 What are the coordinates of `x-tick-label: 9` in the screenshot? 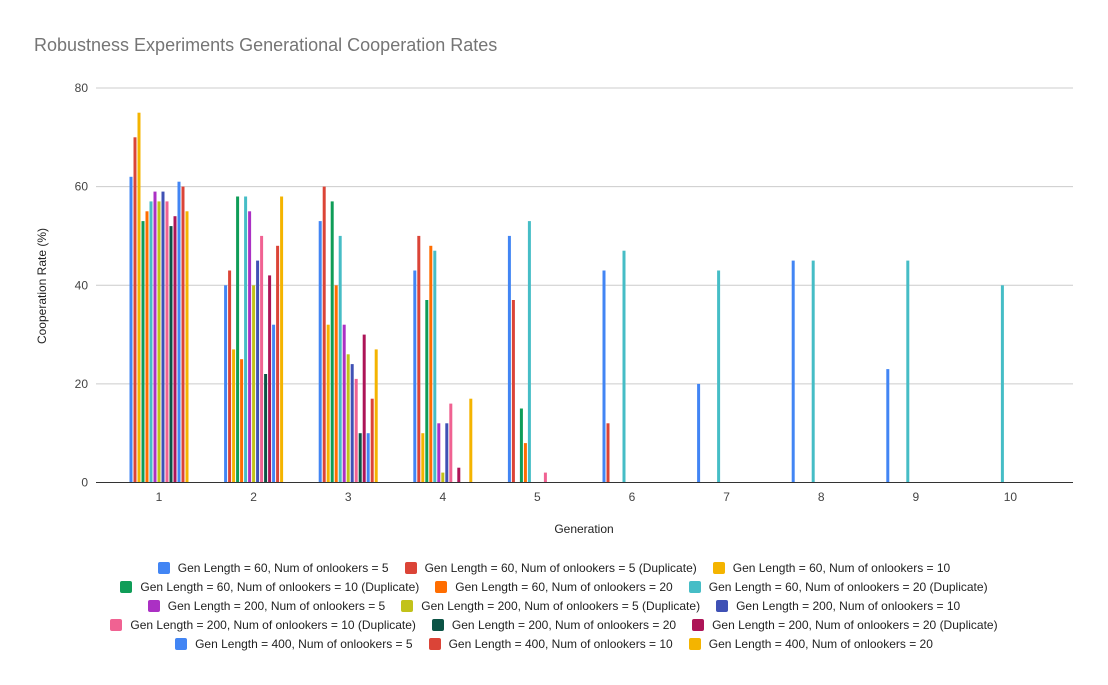 It's located at (915, 497).